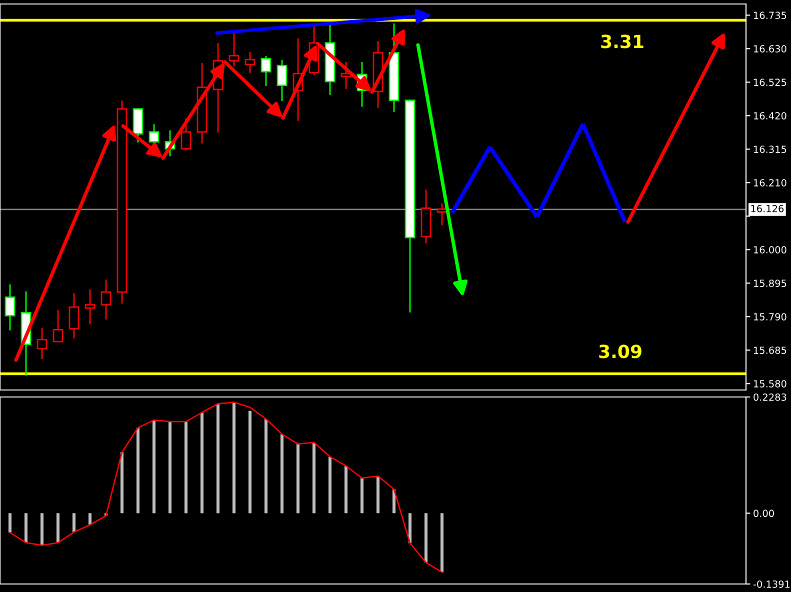 Image resolution: width=791 pixels, height=592 pixels. What do you see at coordinates (770, 149) in the screenshot?
I see `y-tick-label: 16.315` at bounding box center [770, 149].